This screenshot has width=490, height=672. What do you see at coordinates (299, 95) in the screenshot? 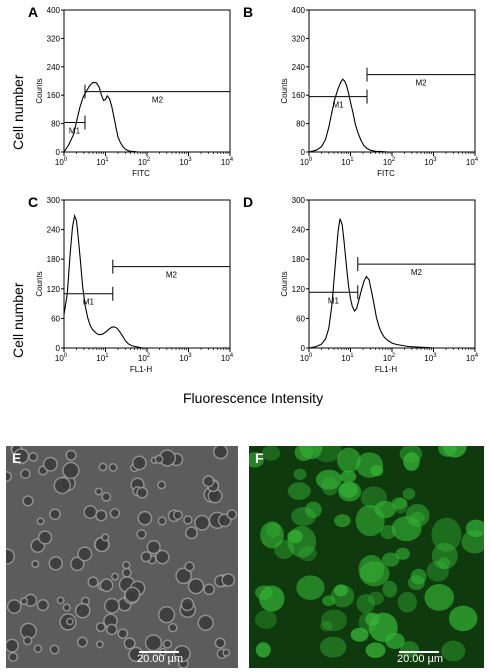
I see `y-tick-label: 160` at bounding box center [299, 95].